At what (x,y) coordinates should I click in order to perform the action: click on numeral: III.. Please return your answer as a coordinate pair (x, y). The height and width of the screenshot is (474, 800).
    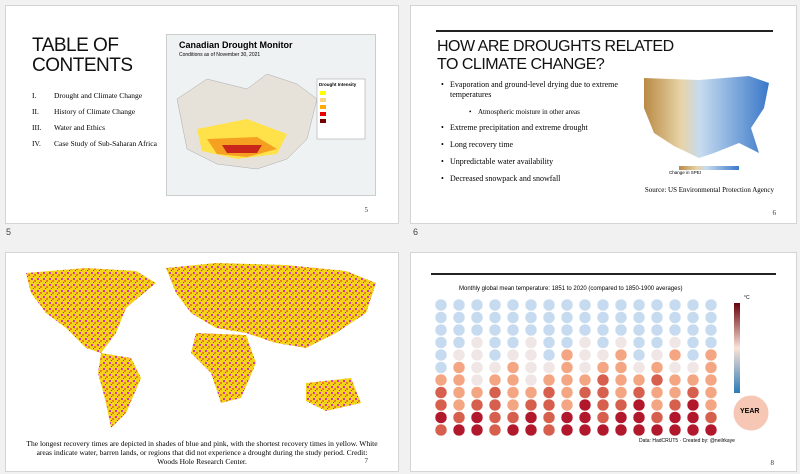
    Looking at the image, I should click on (37, 127).